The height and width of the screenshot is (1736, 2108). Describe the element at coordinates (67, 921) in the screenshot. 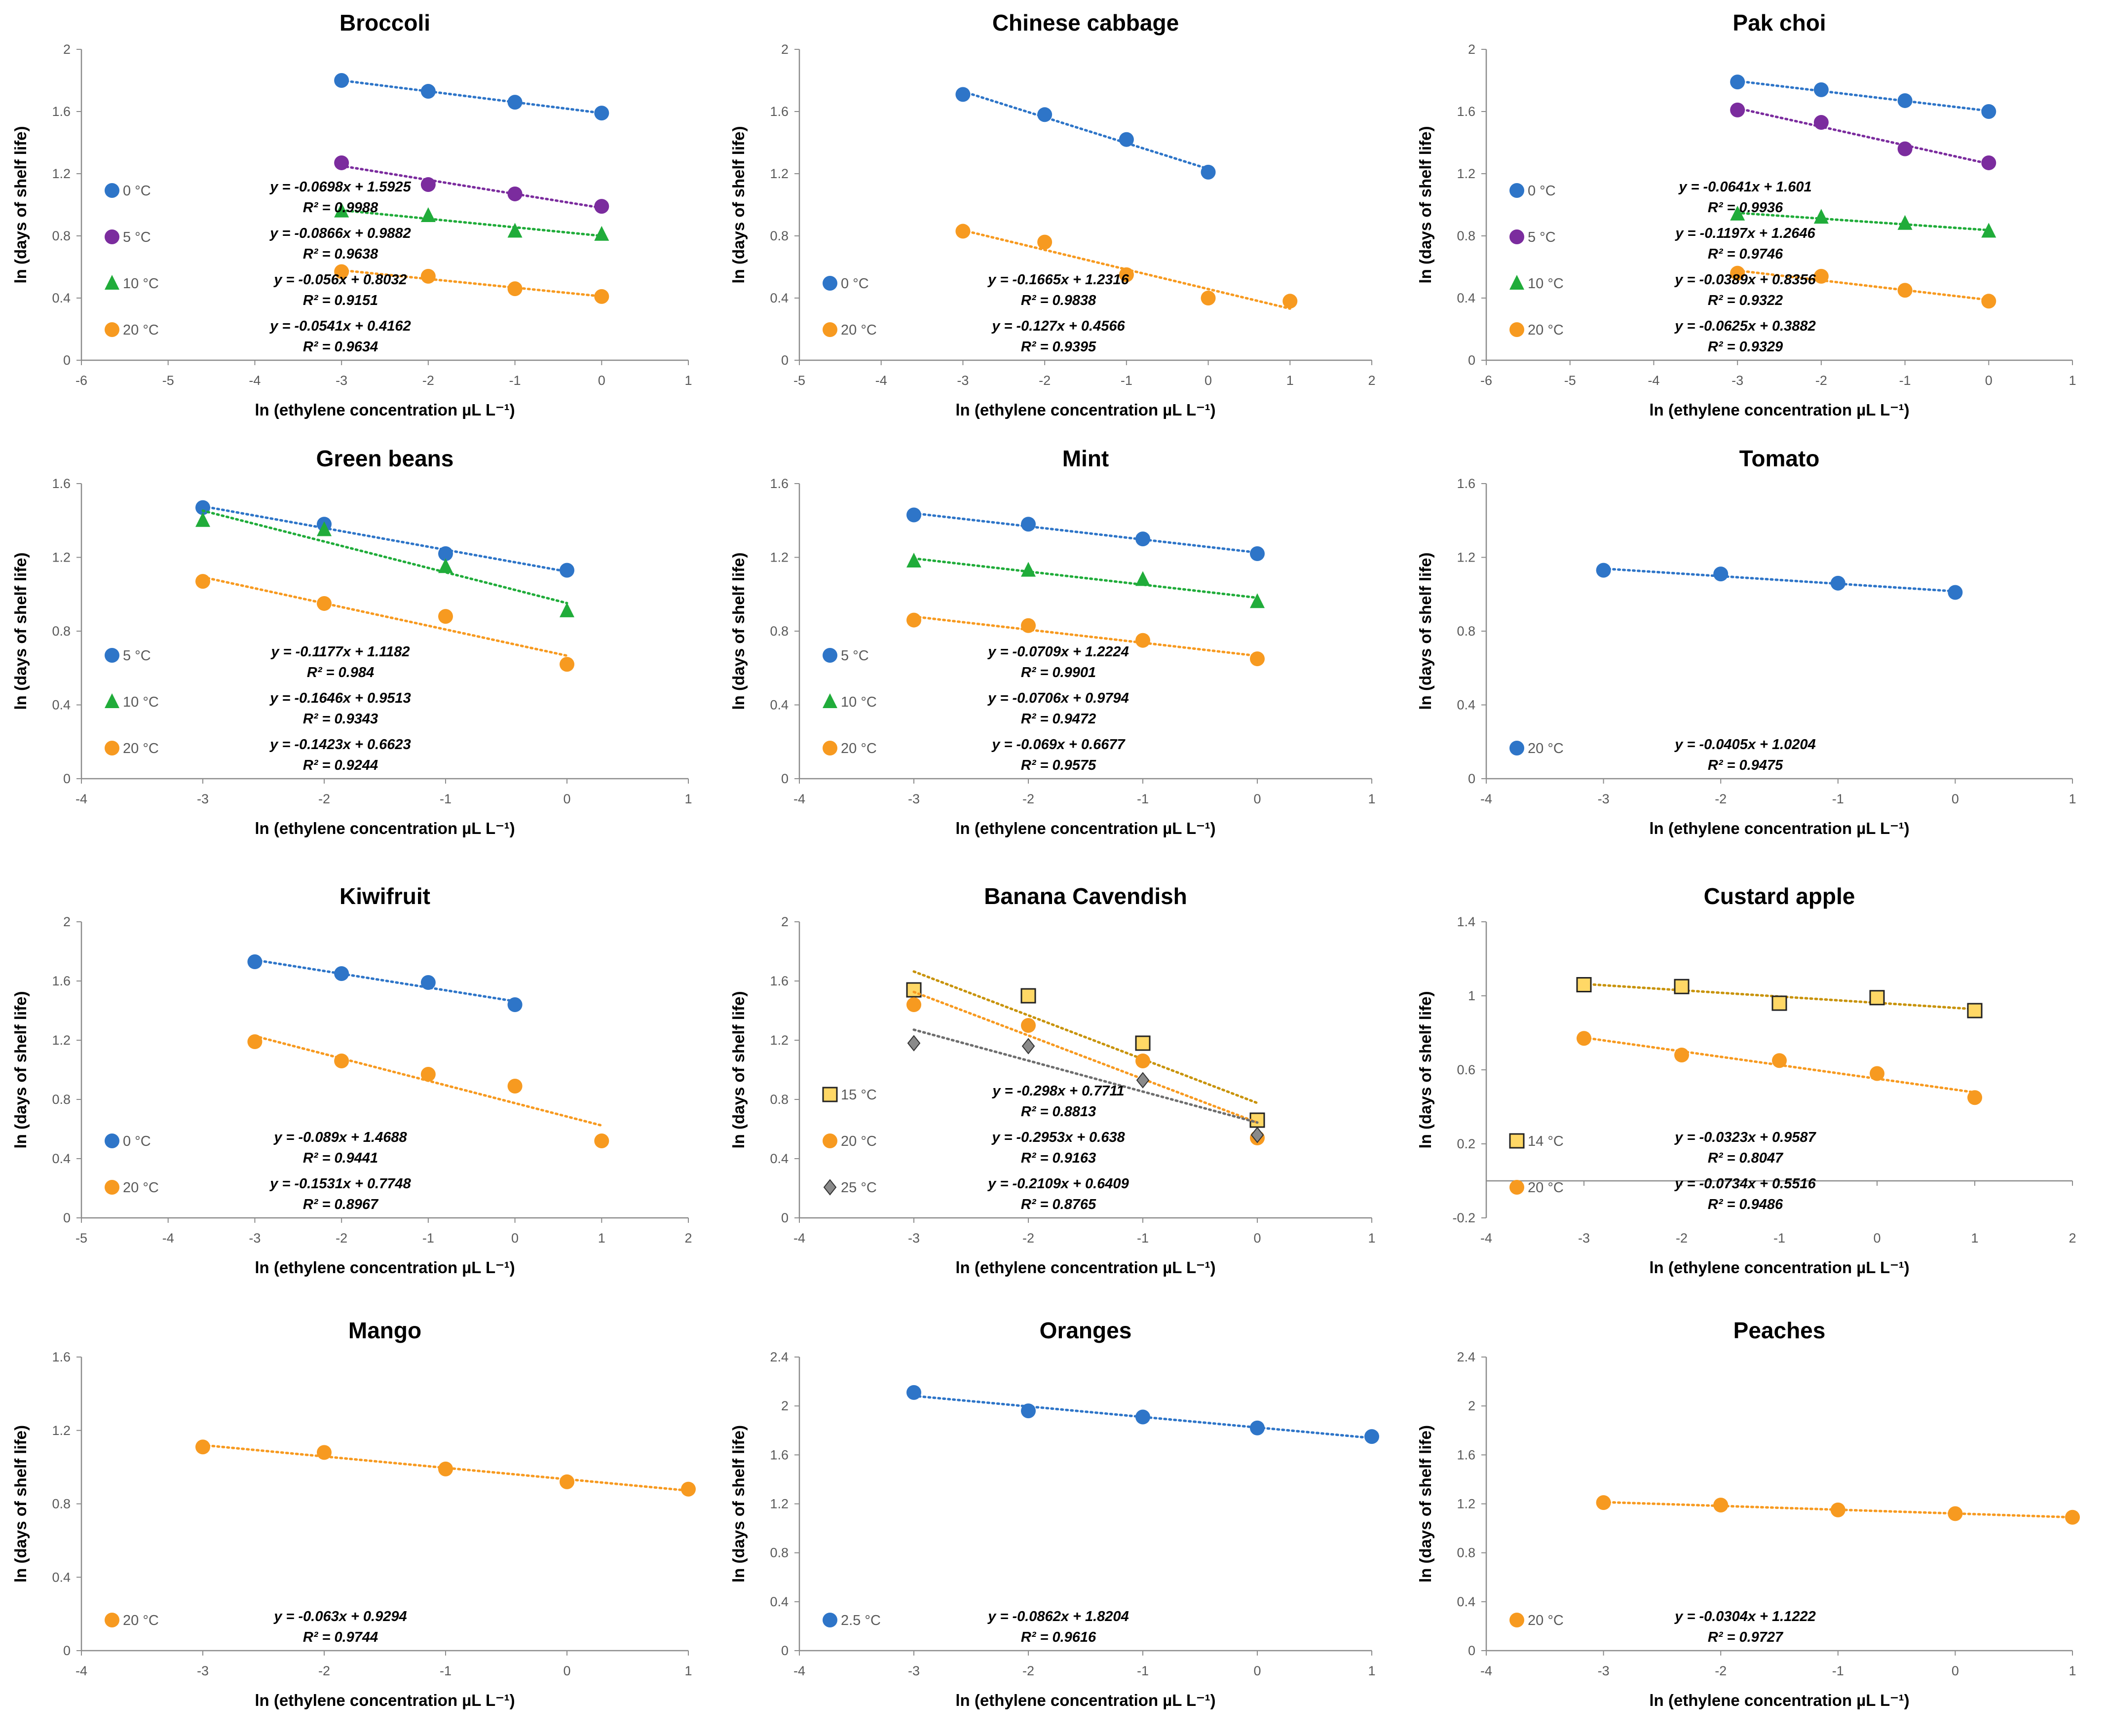

I see `y-tick-label: 2` at that location.